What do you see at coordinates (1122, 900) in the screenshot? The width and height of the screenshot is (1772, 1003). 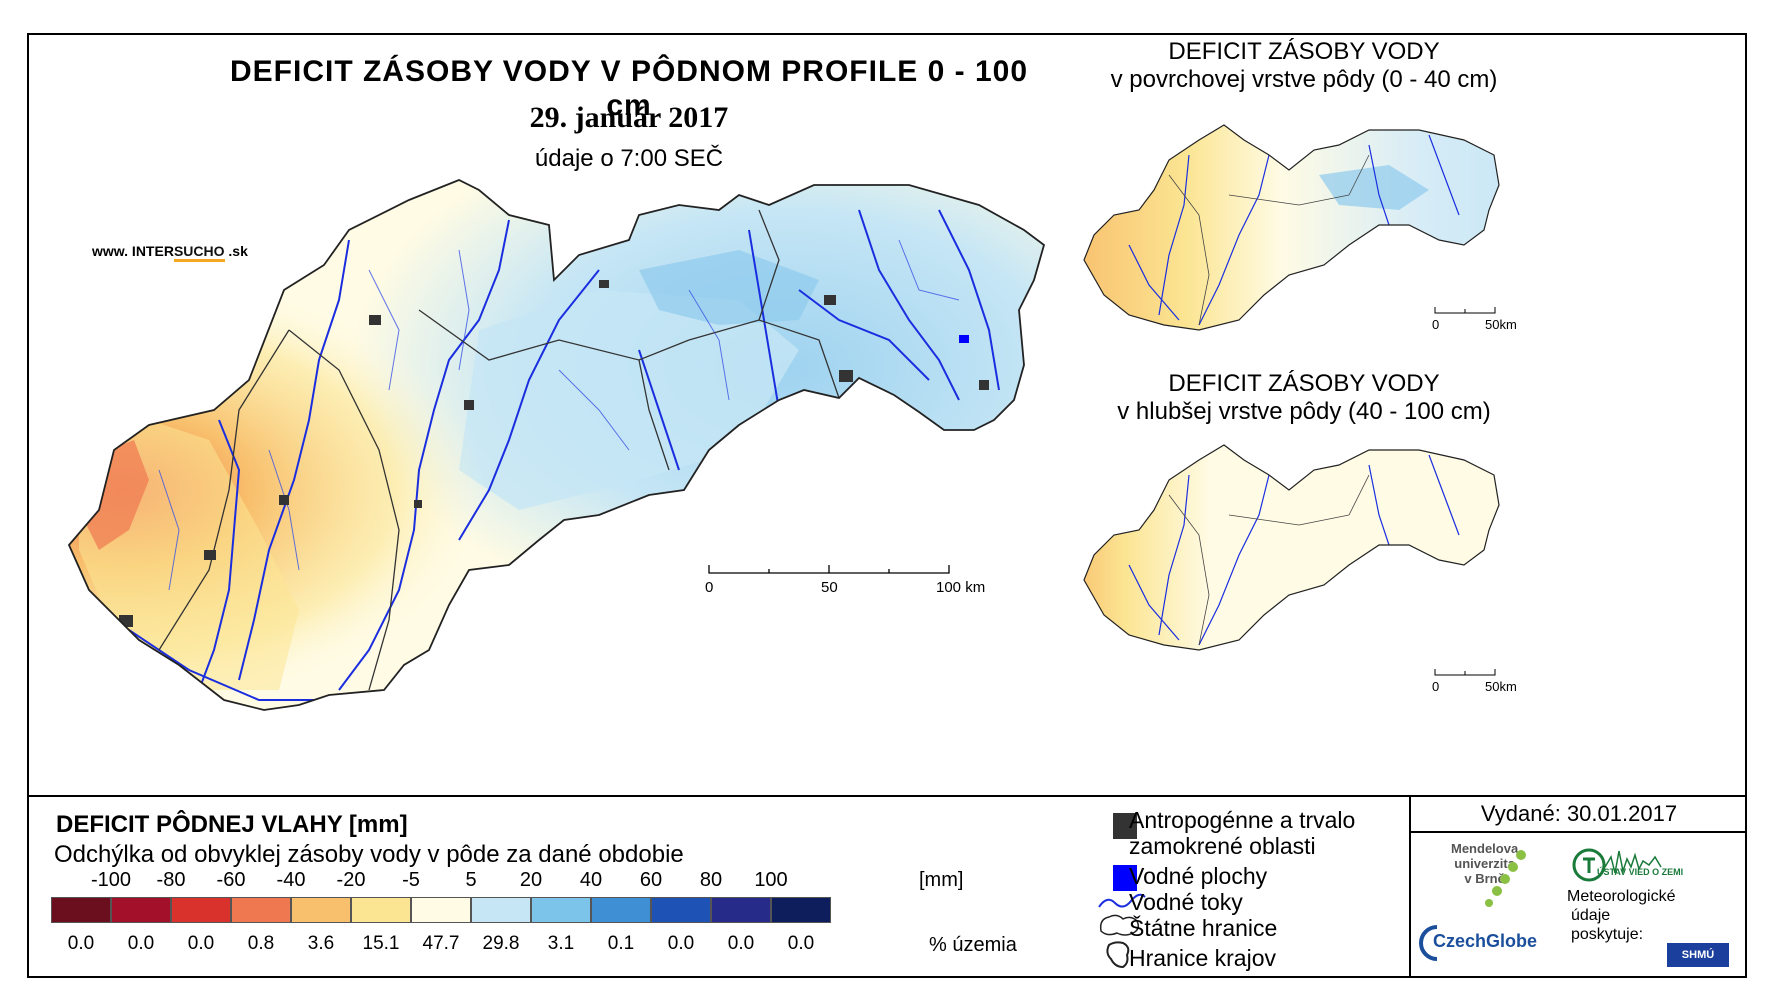 I see `stream-line-icon` at bounding box center [1122, 900].